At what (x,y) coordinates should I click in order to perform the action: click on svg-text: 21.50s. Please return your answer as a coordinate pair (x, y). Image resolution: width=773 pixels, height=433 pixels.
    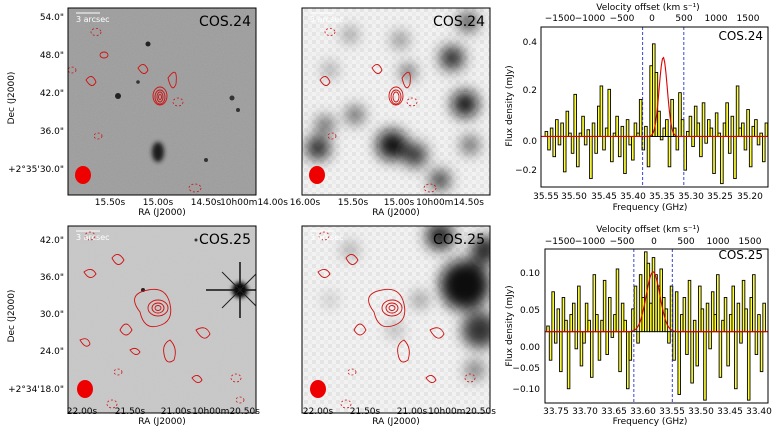
    Looking at the image, I should click on (365, 412).